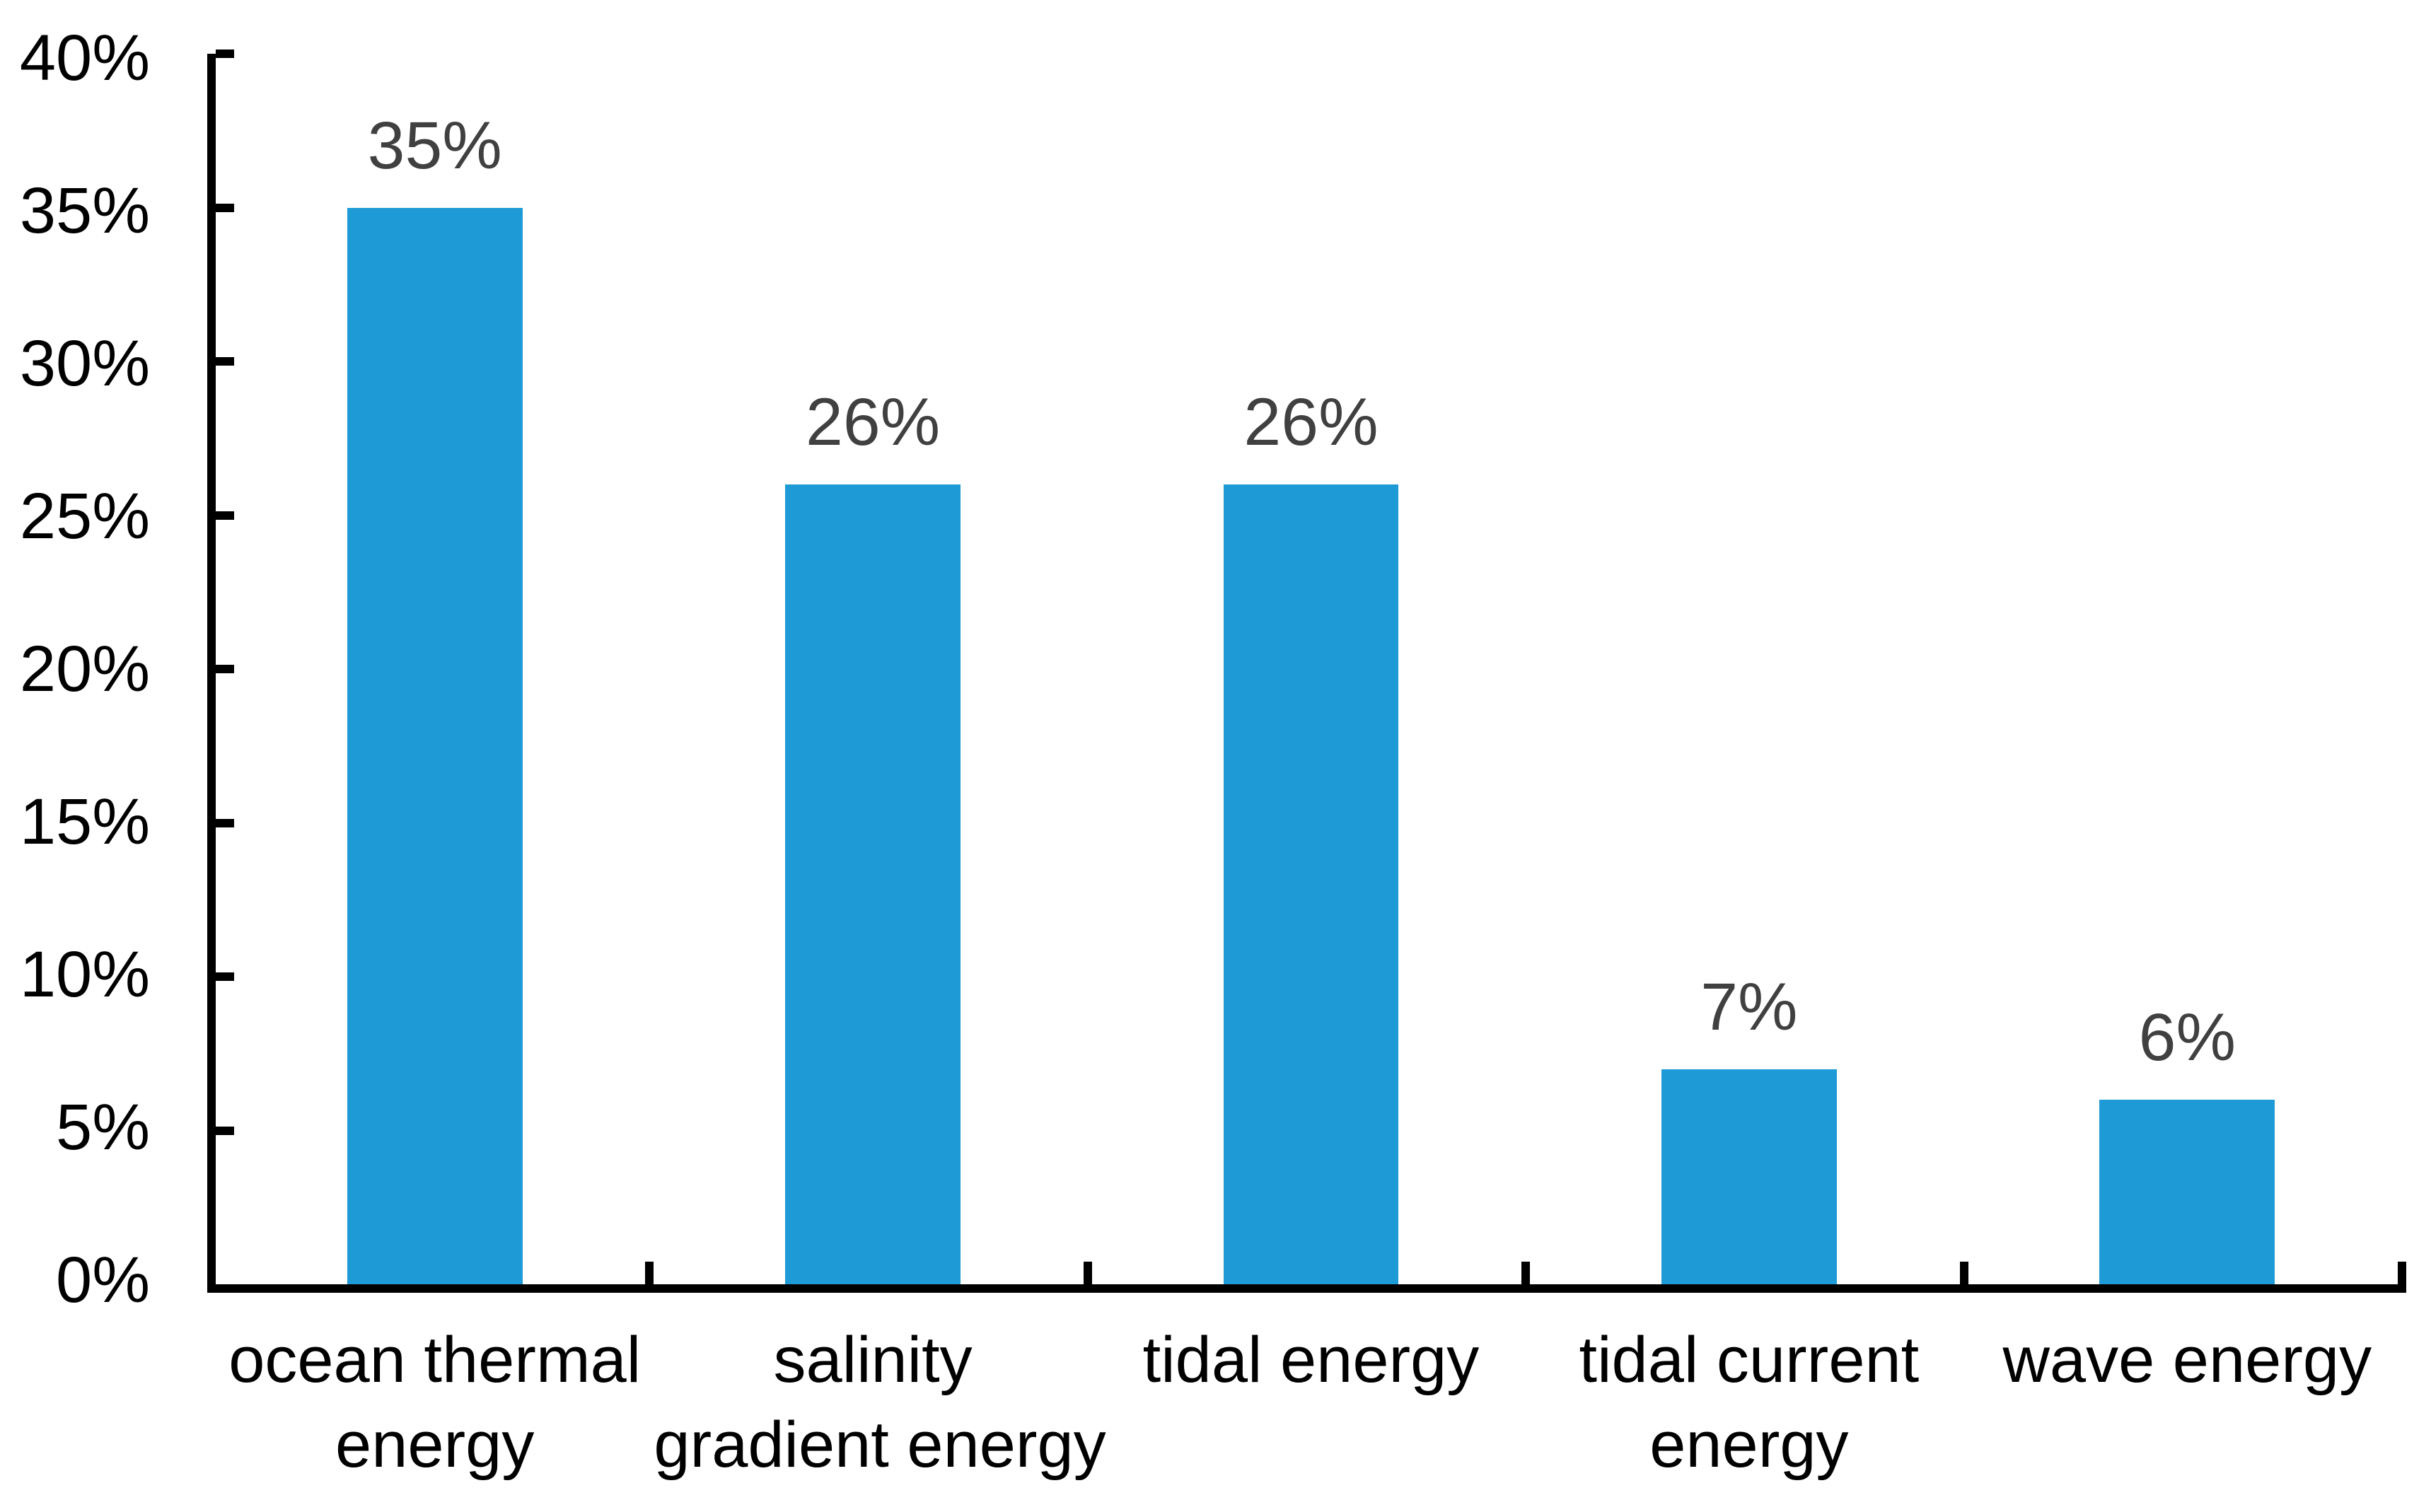 The image size is (2431, 1512). I want to click on category-label-line: ocean thermal, so click(435, 1360).